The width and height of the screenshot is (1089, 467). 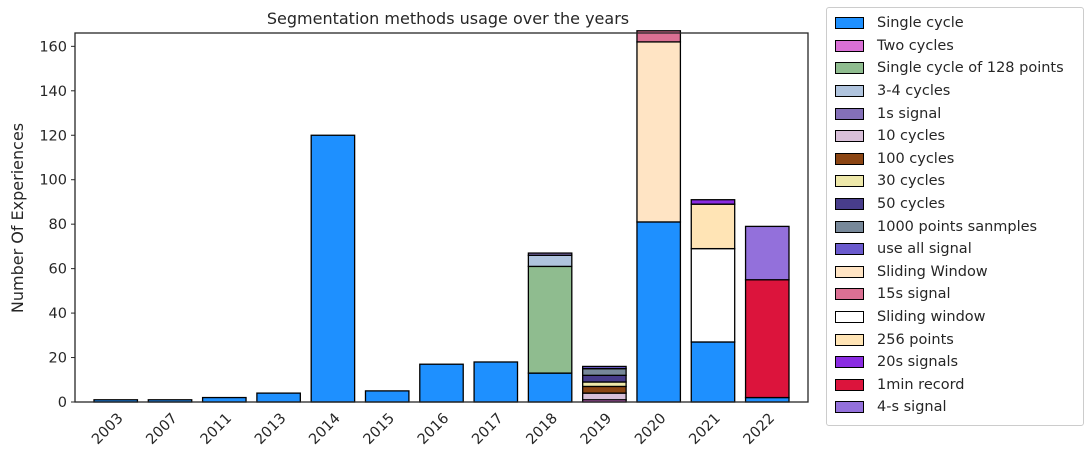 What do you see at coordinates (53, 92) in the screenshot?
I see `y-tick-label: 140` at bounding box center [53, 92].